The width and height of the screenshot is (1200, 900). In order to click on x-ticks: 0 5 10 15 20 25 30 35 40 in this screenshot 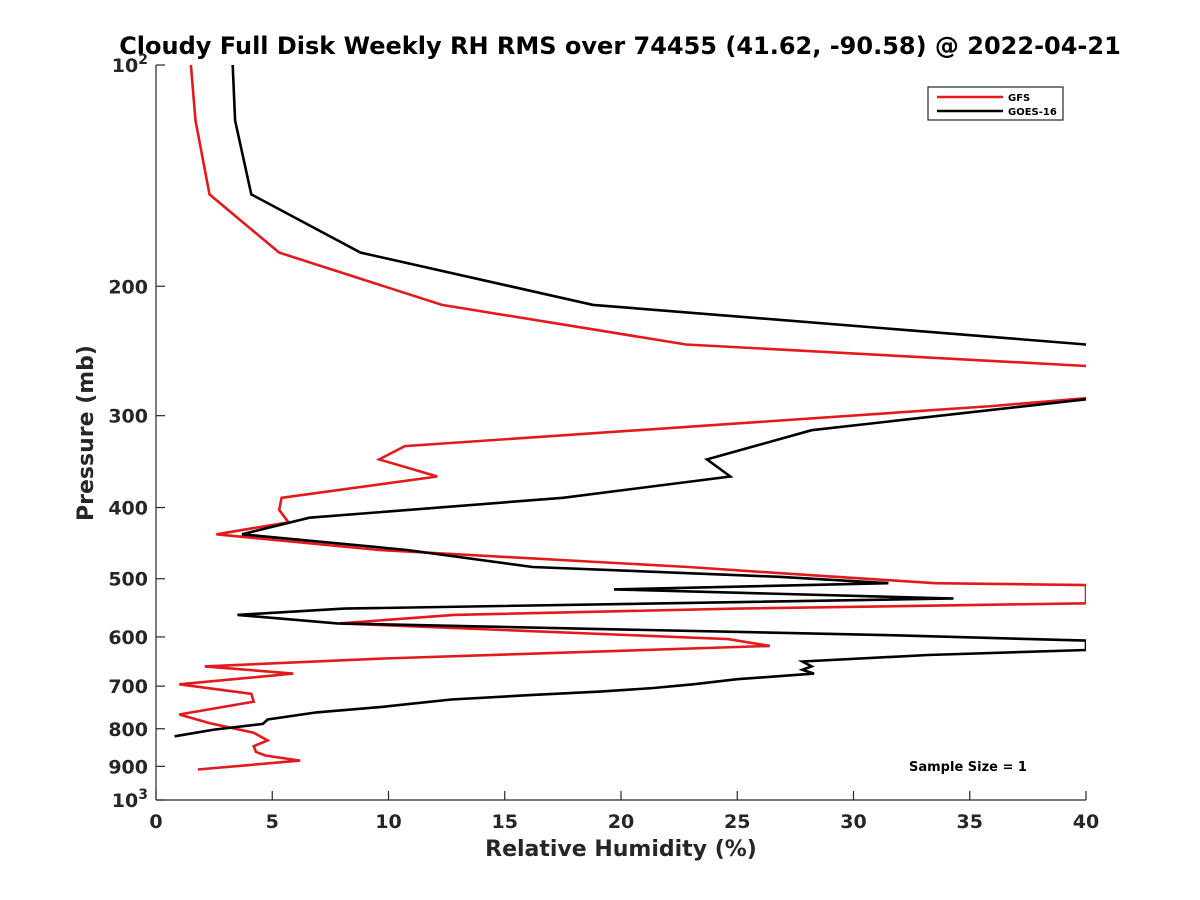, I will do `click(624, 812)`.